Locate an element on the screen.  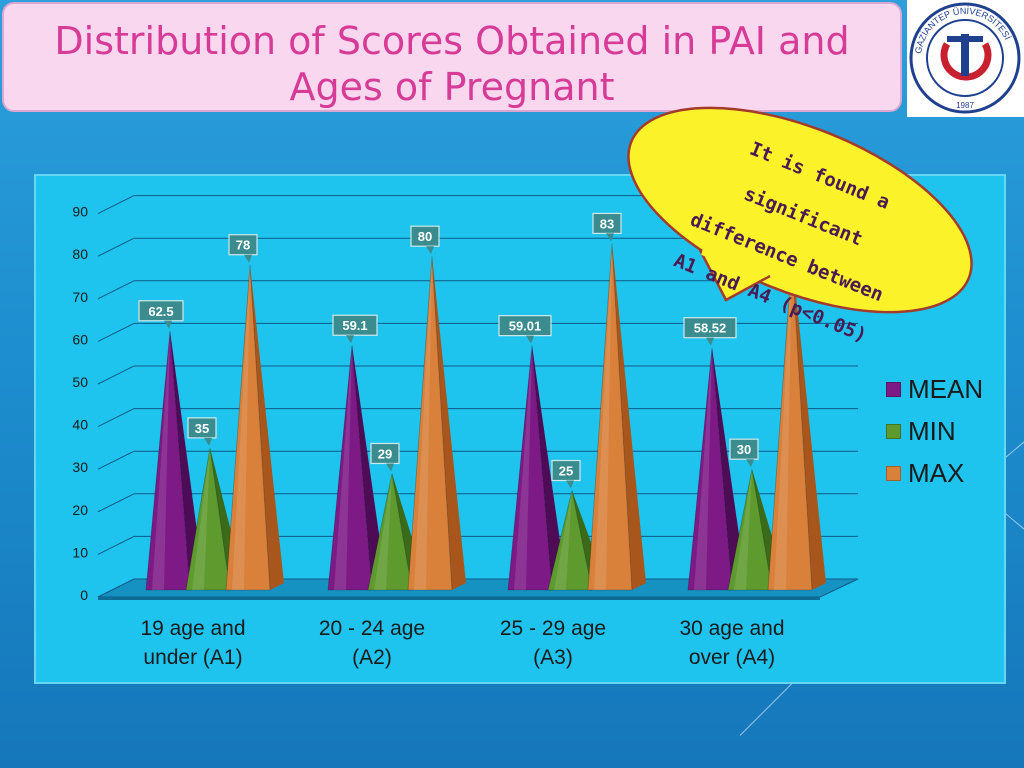
logo-year: 1987 is located at coordinates (965, 105).